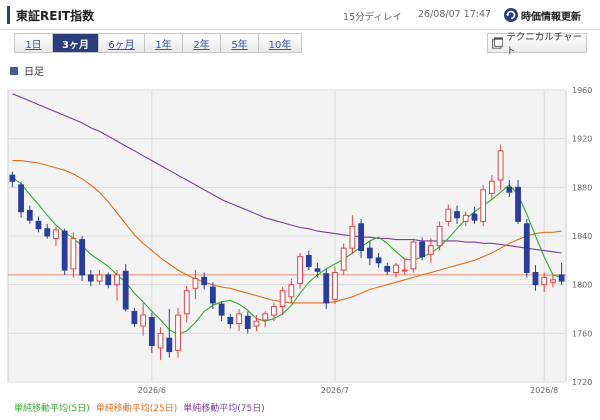 This screenshot has height=420, width=600. I want to click on y-tick-label: 1720, so click(582, 382).